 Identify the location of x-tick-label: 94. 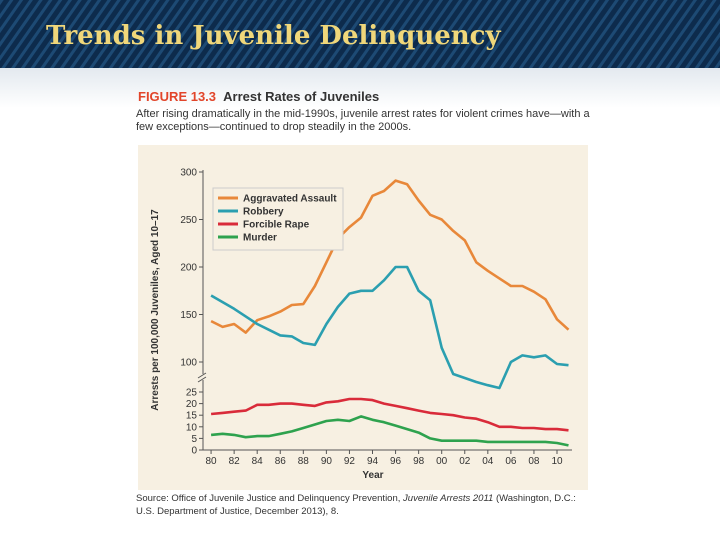
(373, 461).